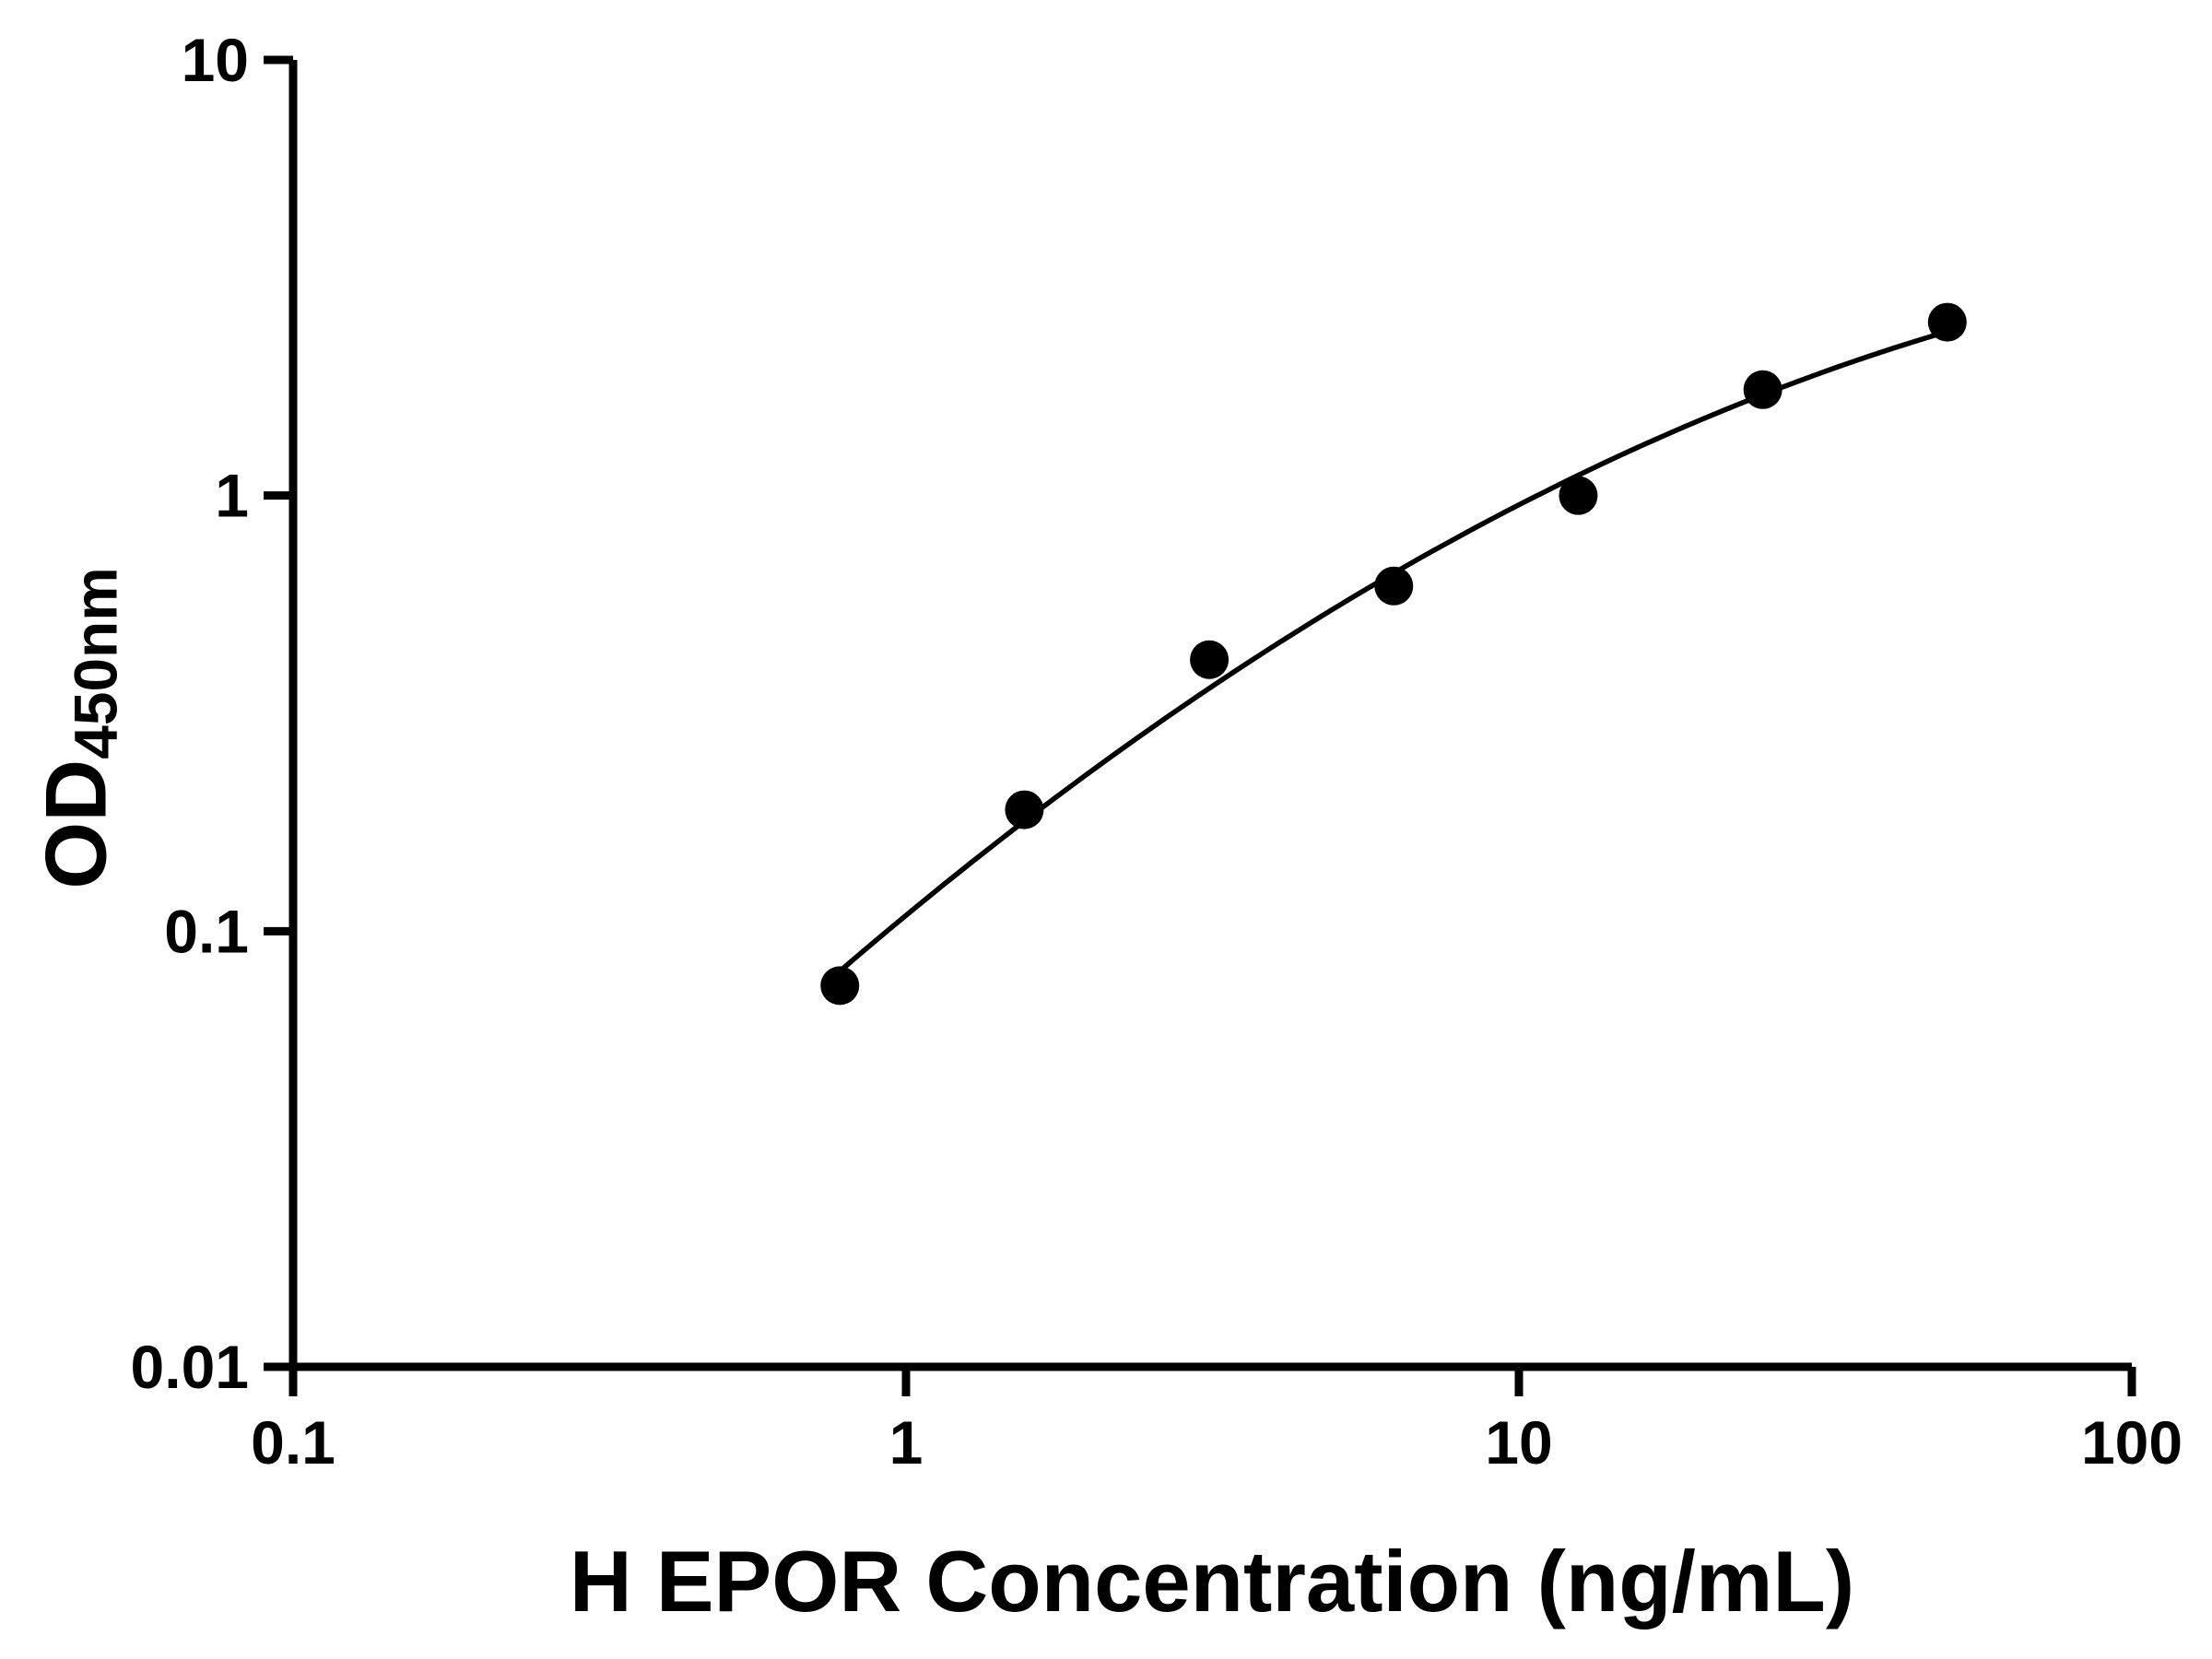 This screenshot has width=2212, height=1659. I want to click on y-axis-tick-label: 0.1, so click(206, 931).